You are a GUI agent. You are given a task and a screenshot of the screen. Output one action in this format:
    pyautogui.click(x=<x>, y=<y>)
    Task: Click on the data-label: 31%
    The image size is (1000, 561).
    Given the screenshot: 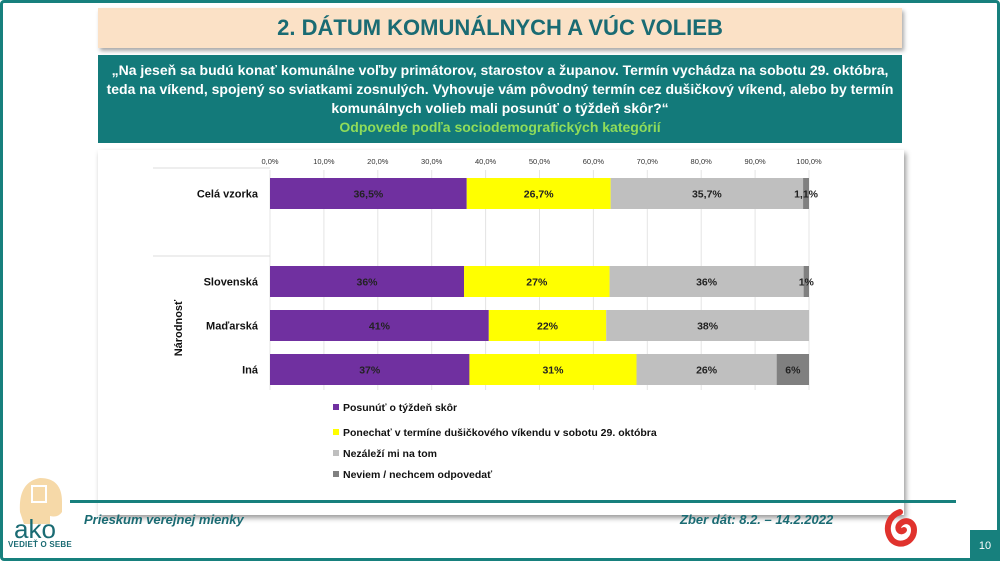 What is the action you would take?
    pyautogui.click(x=553, y=371)
    